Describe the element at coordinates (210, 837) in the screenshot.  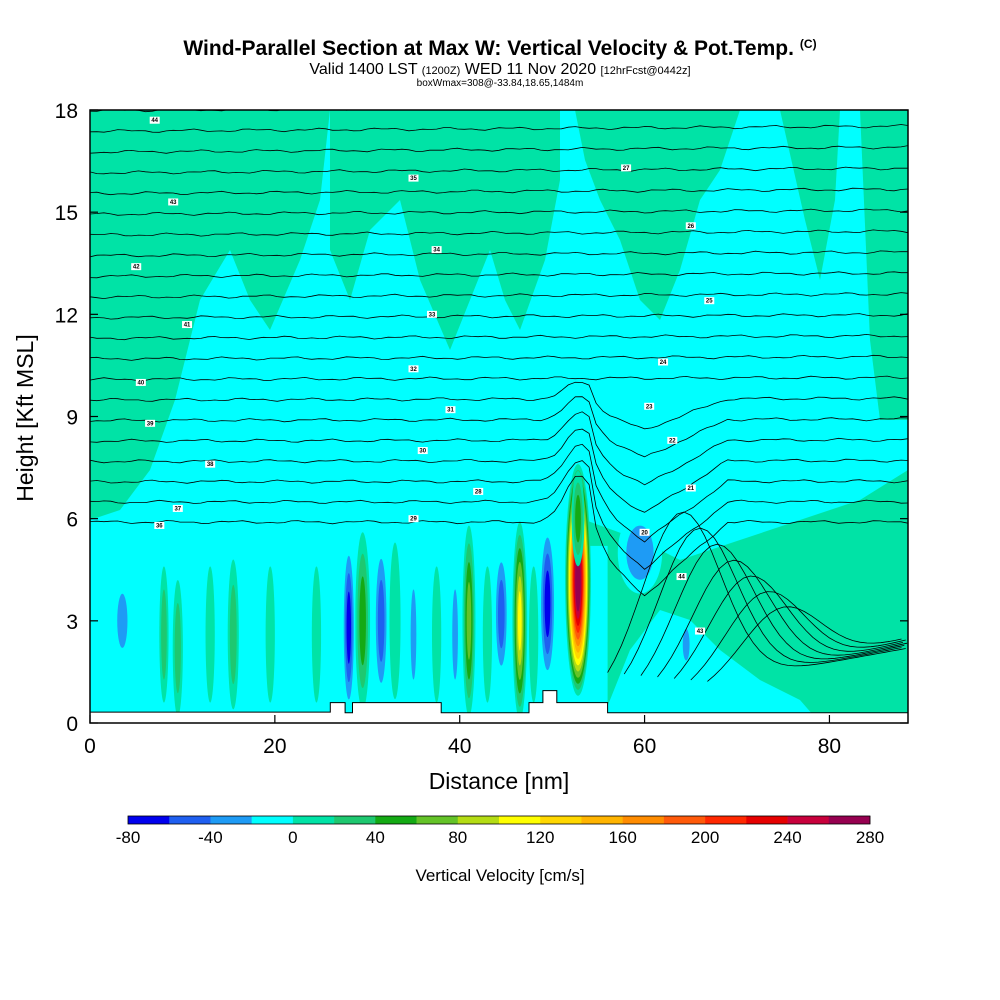
I see `colorbar-tick-label: -40` at that location.